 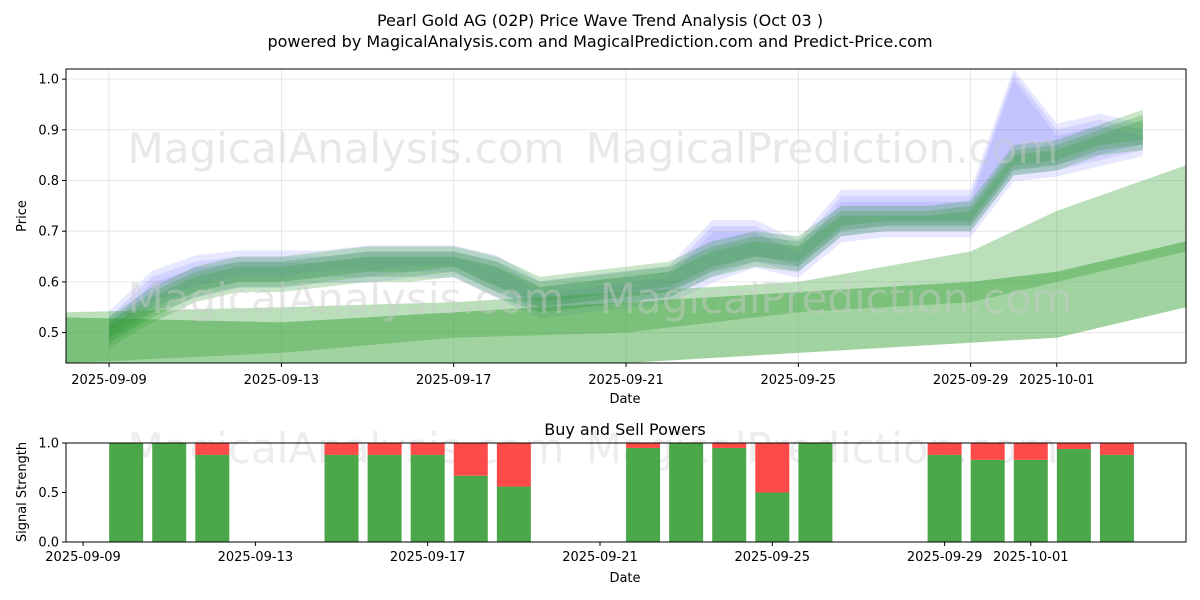 I want to click on watermark-analysis: MagicalAnalysis.com, so click(x=346, y=148).